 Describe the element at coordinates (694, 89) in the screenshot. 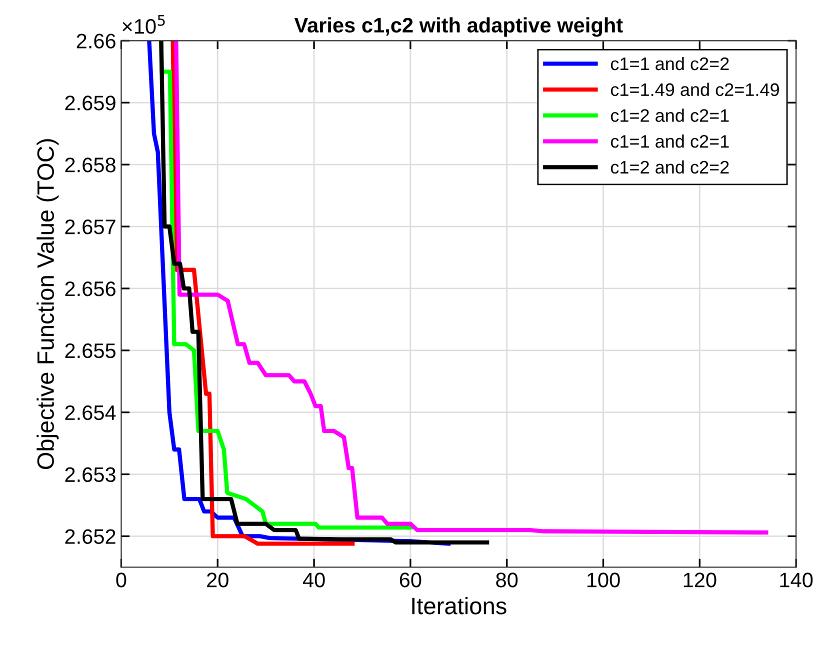

I see `legend-label: c1=1.49 and c2=1.49` at that location.